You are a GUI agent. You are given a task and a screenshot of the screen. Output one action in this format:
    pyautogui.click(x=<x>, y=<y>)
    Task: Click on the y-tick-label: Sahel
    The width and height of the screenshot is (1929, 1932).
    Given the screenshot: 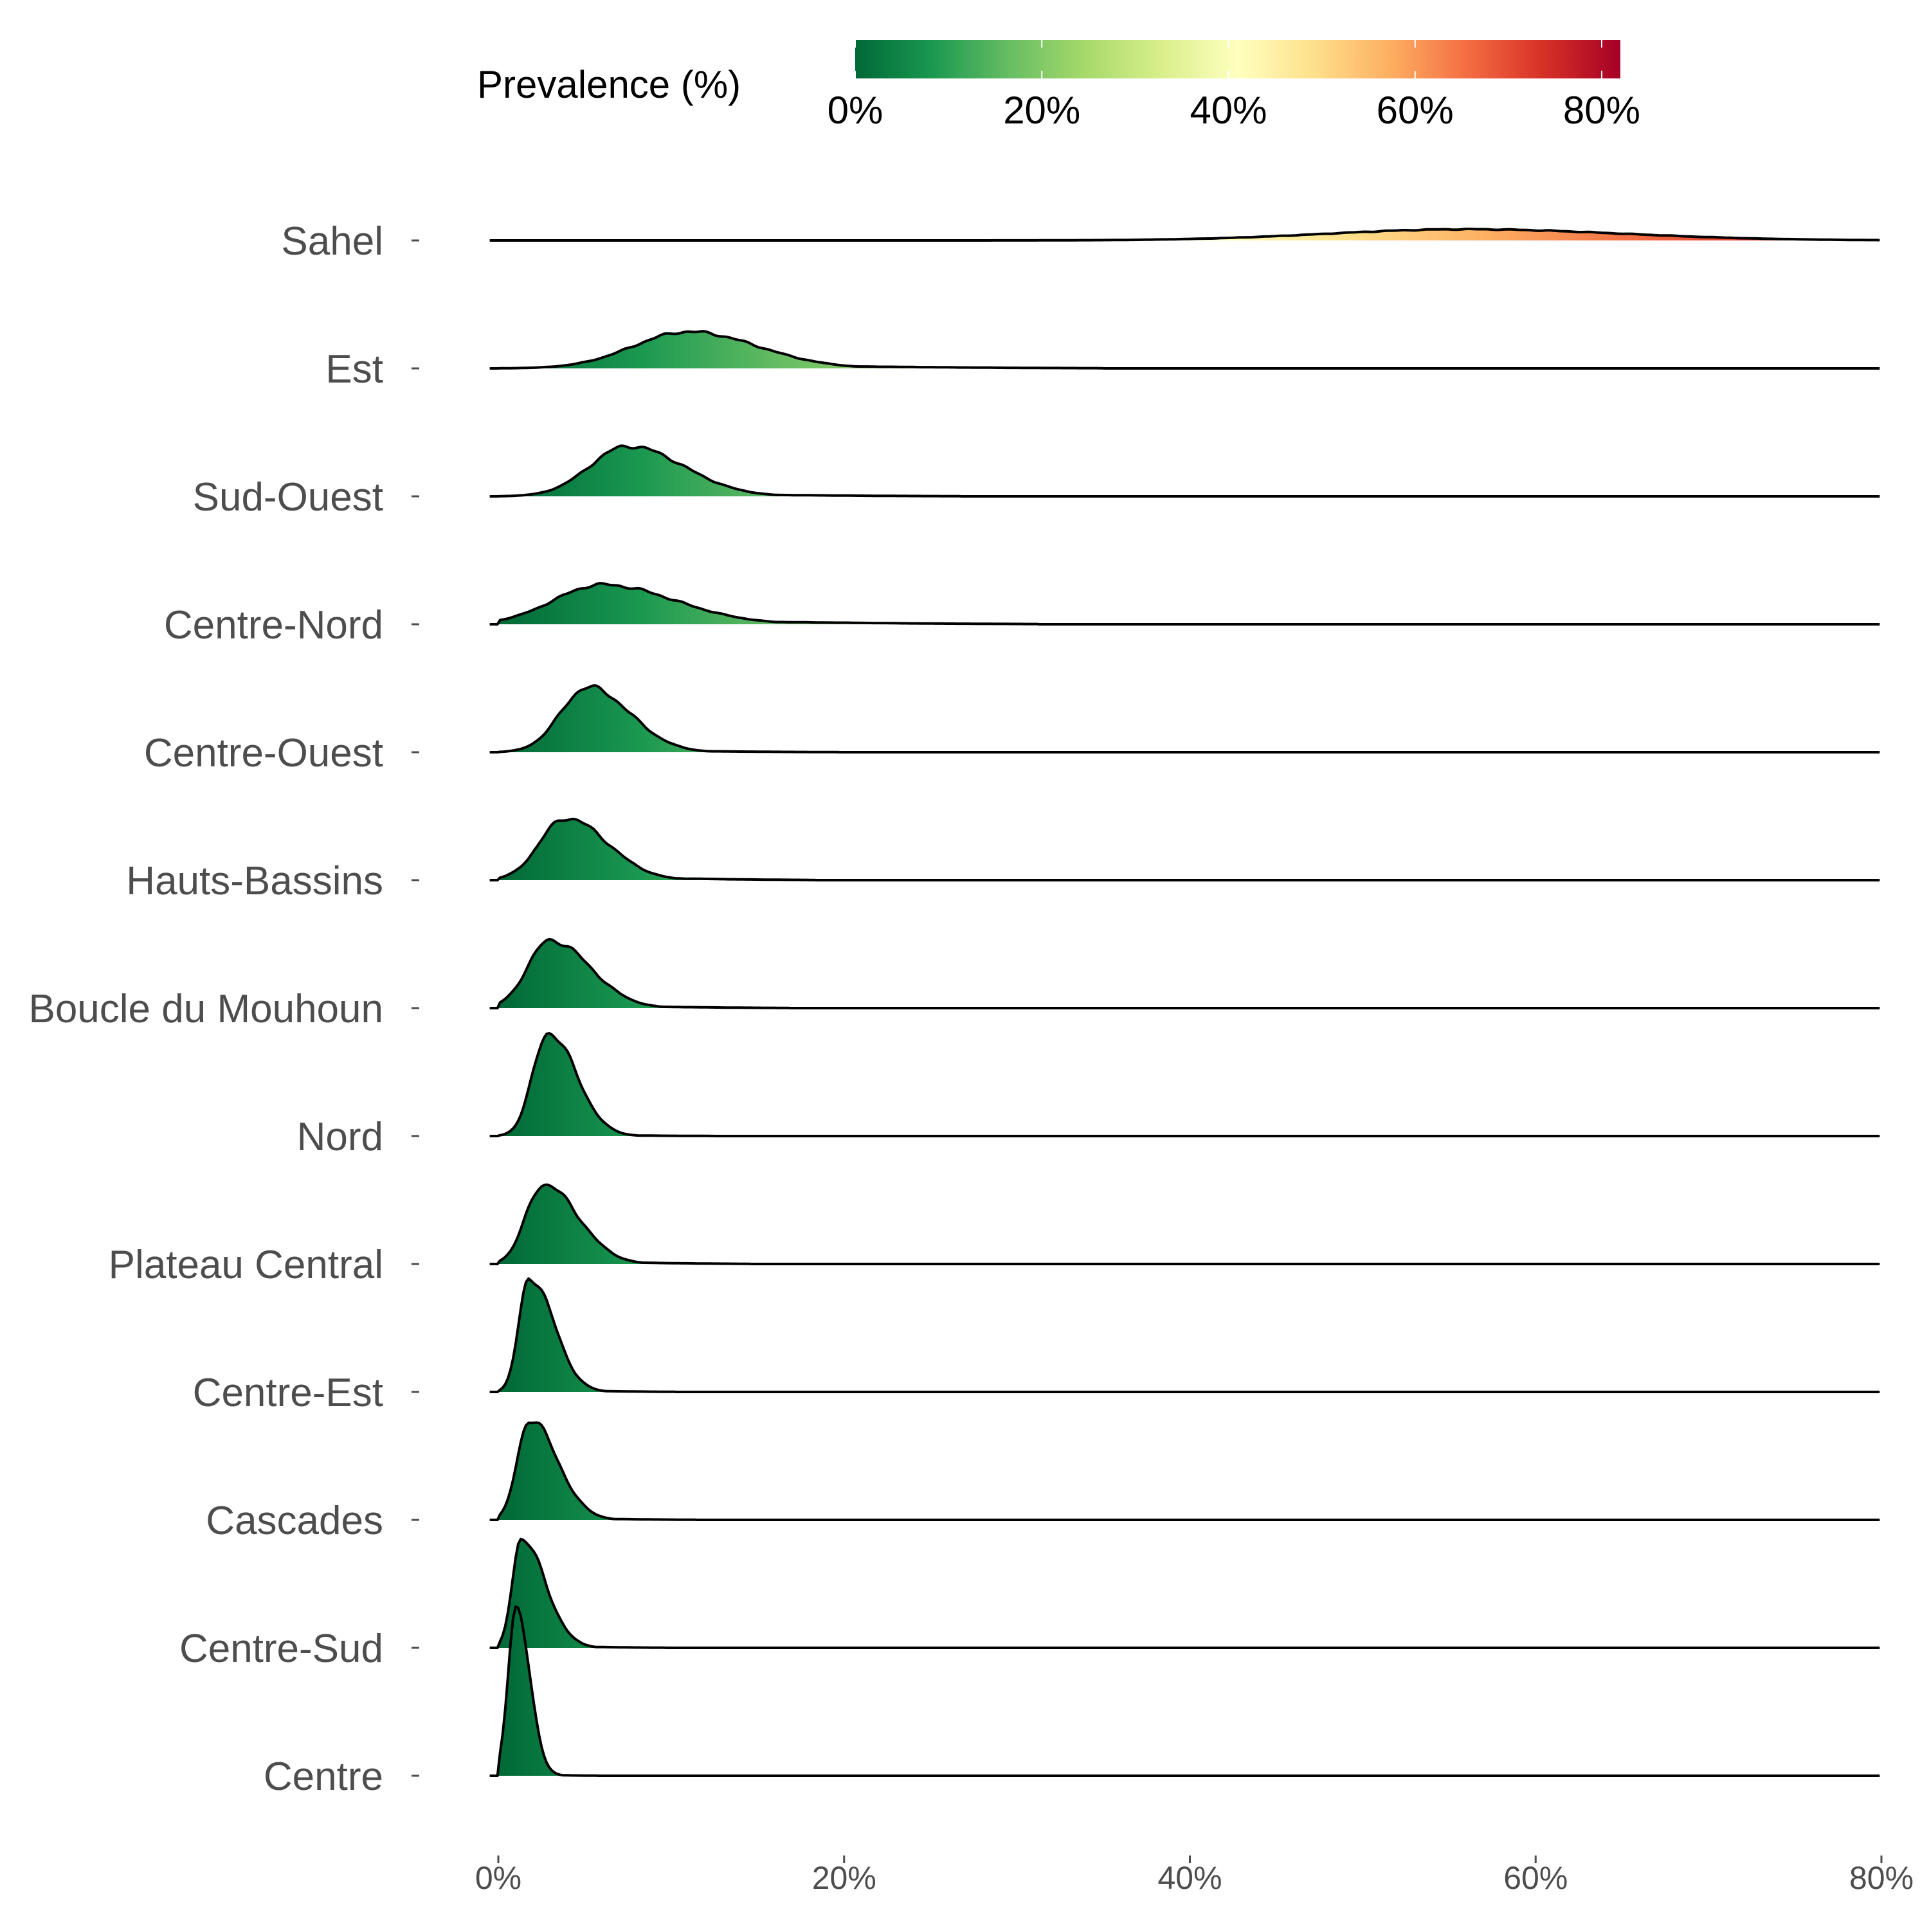 What is the action you would take?
    pyautogui.click(x=332, y=241)
    